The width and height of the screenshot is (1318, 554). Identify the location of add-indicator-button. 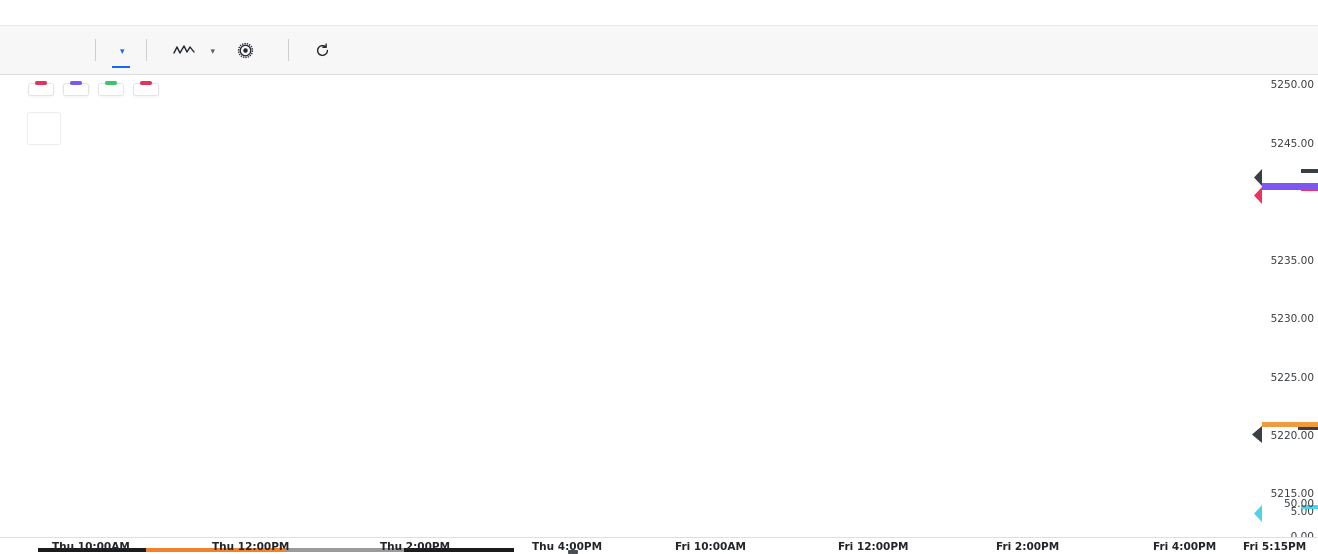
(31, 50).